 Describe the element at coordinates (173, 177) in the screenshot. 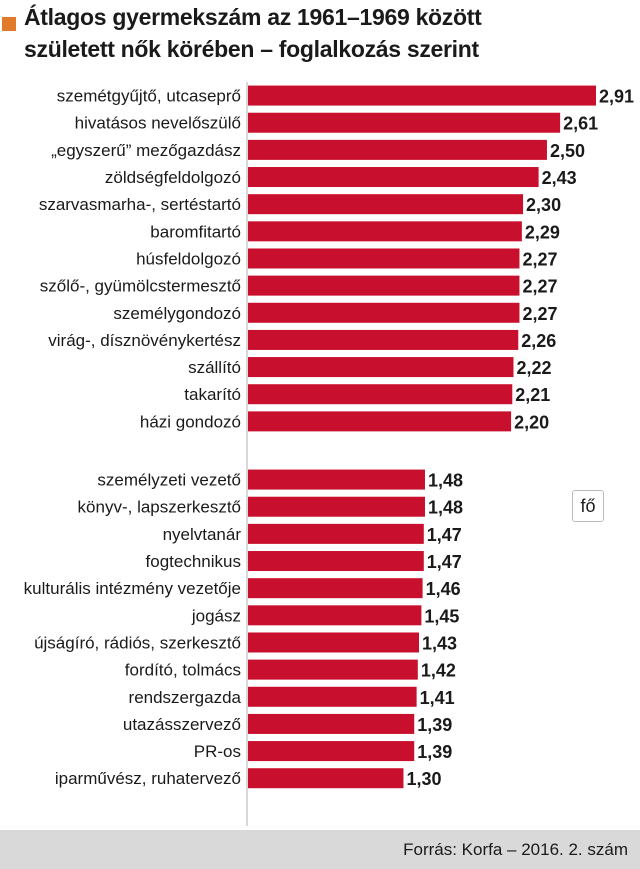

I see `category-label: zöldségfeldolgozó` at that location.